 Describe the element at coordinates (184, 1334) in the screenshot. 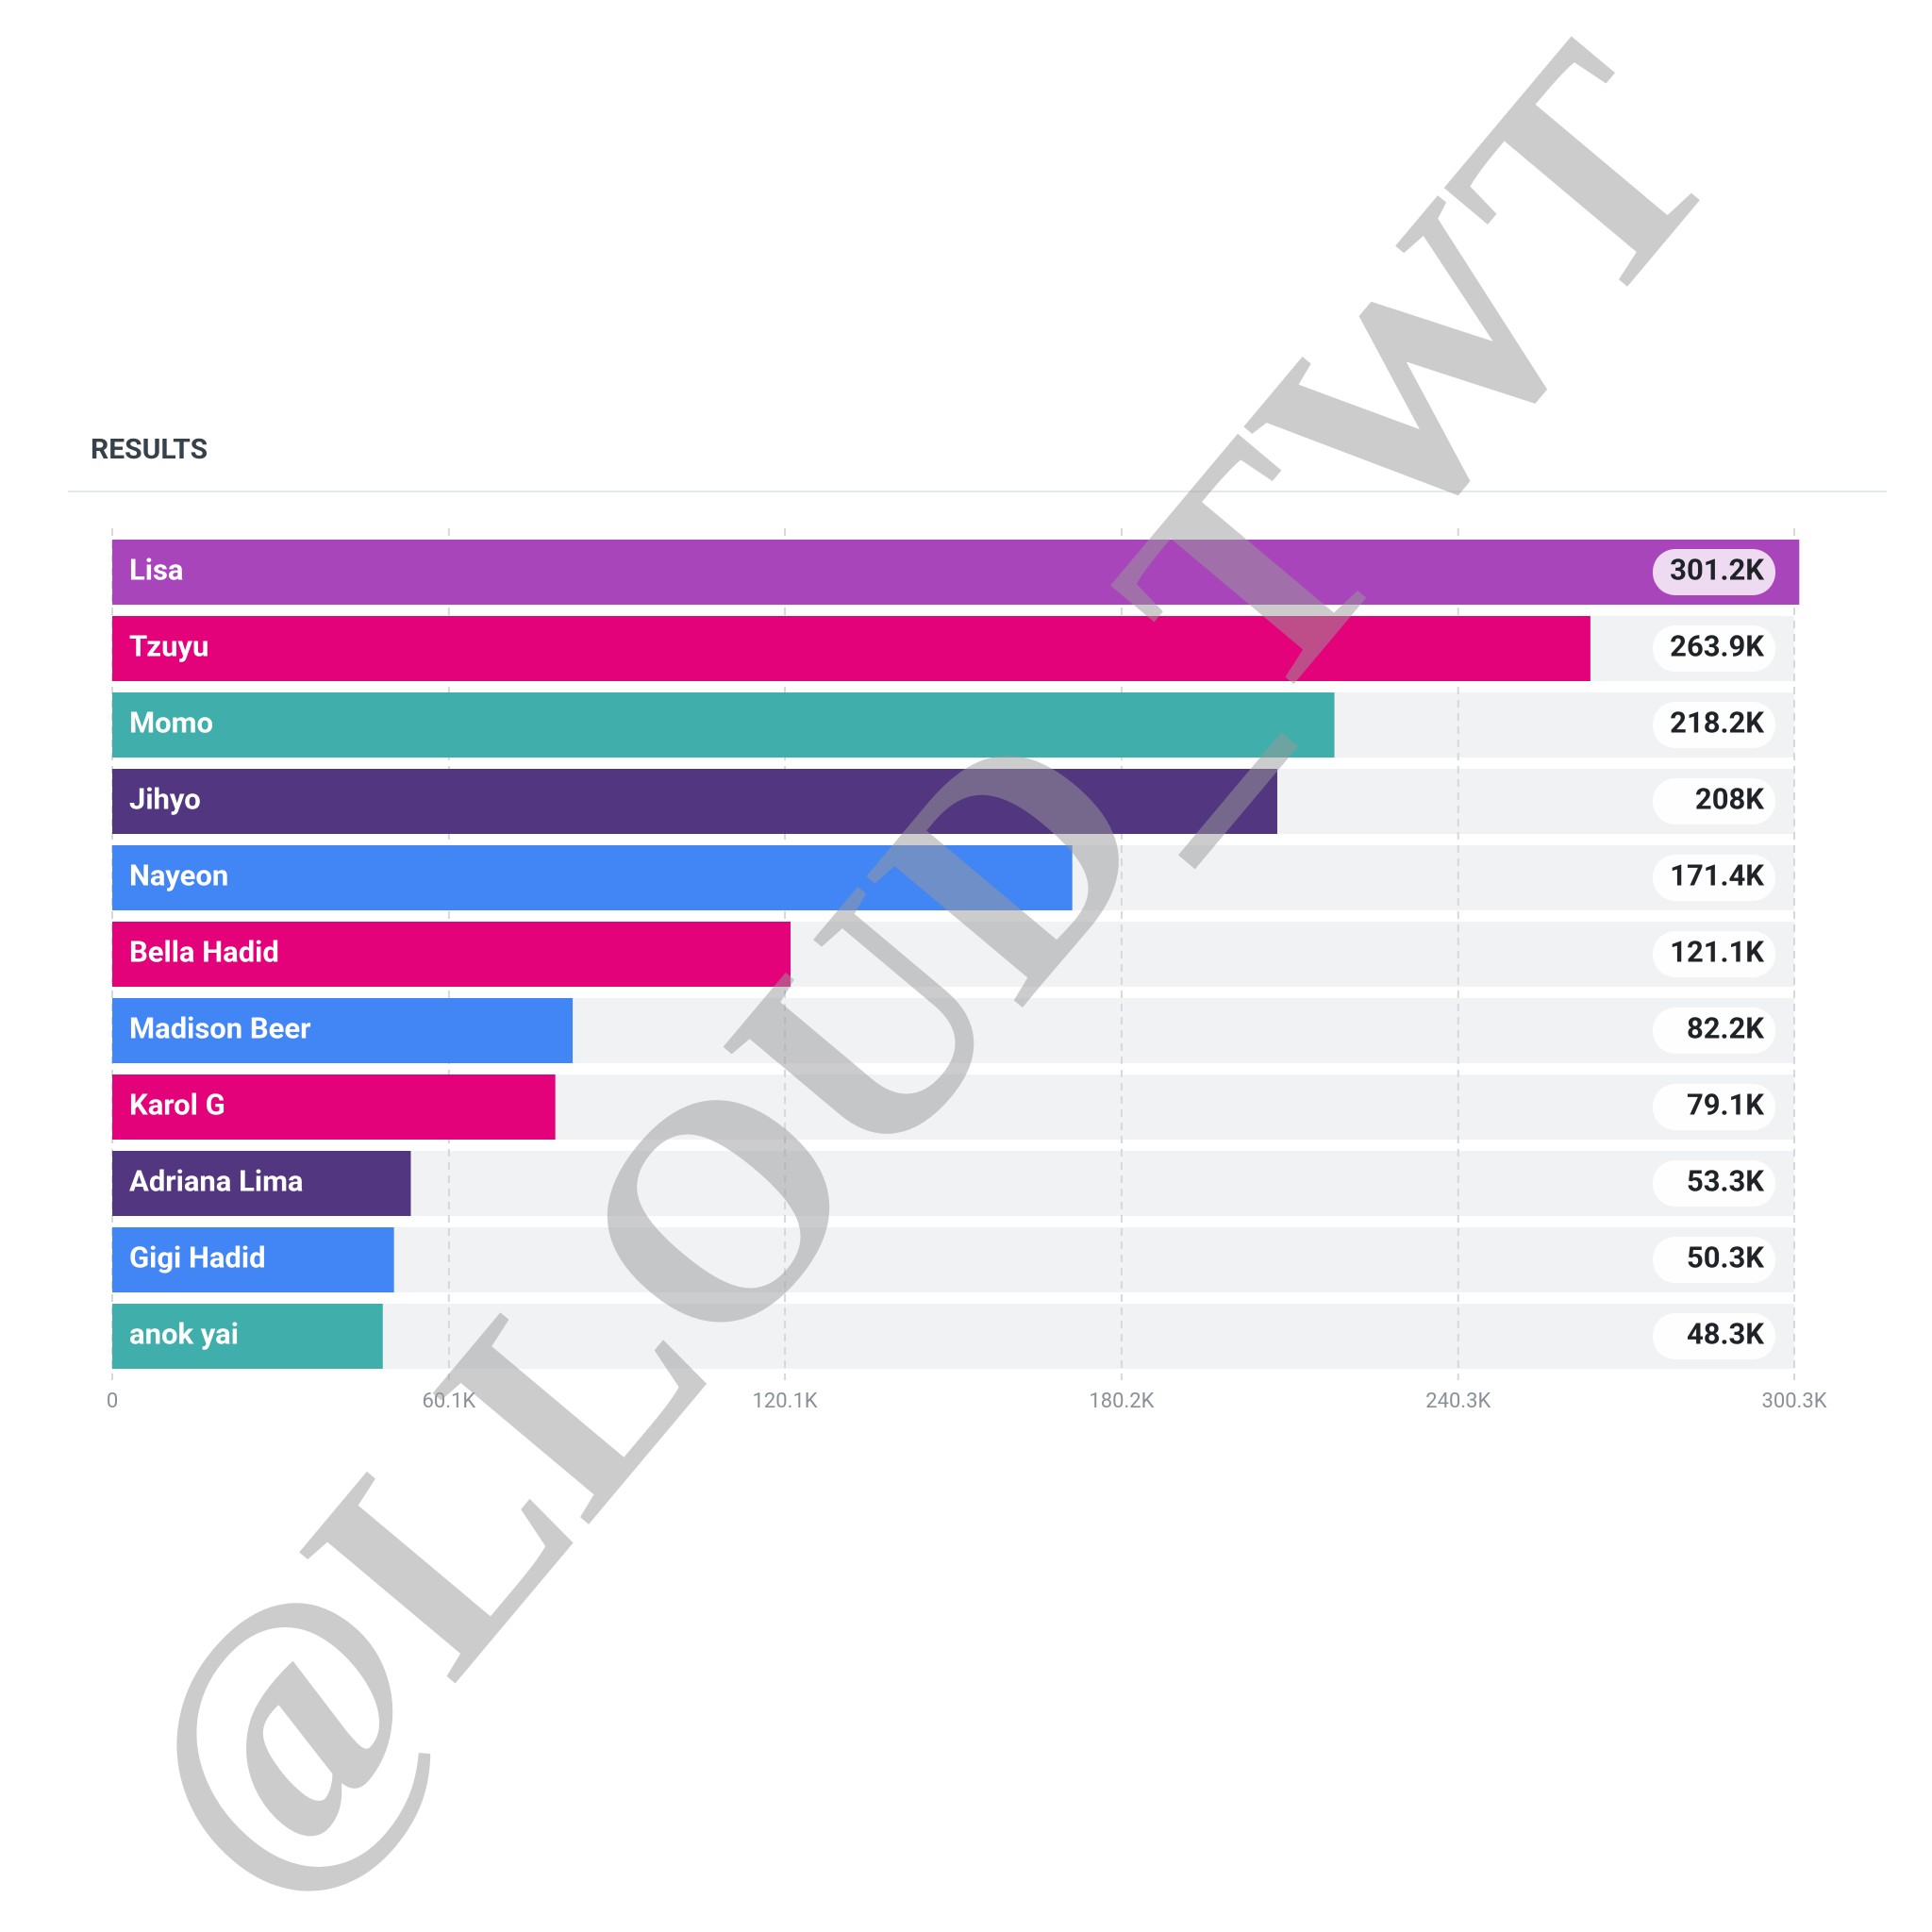

I see `bar-label: anok yai` at that location.